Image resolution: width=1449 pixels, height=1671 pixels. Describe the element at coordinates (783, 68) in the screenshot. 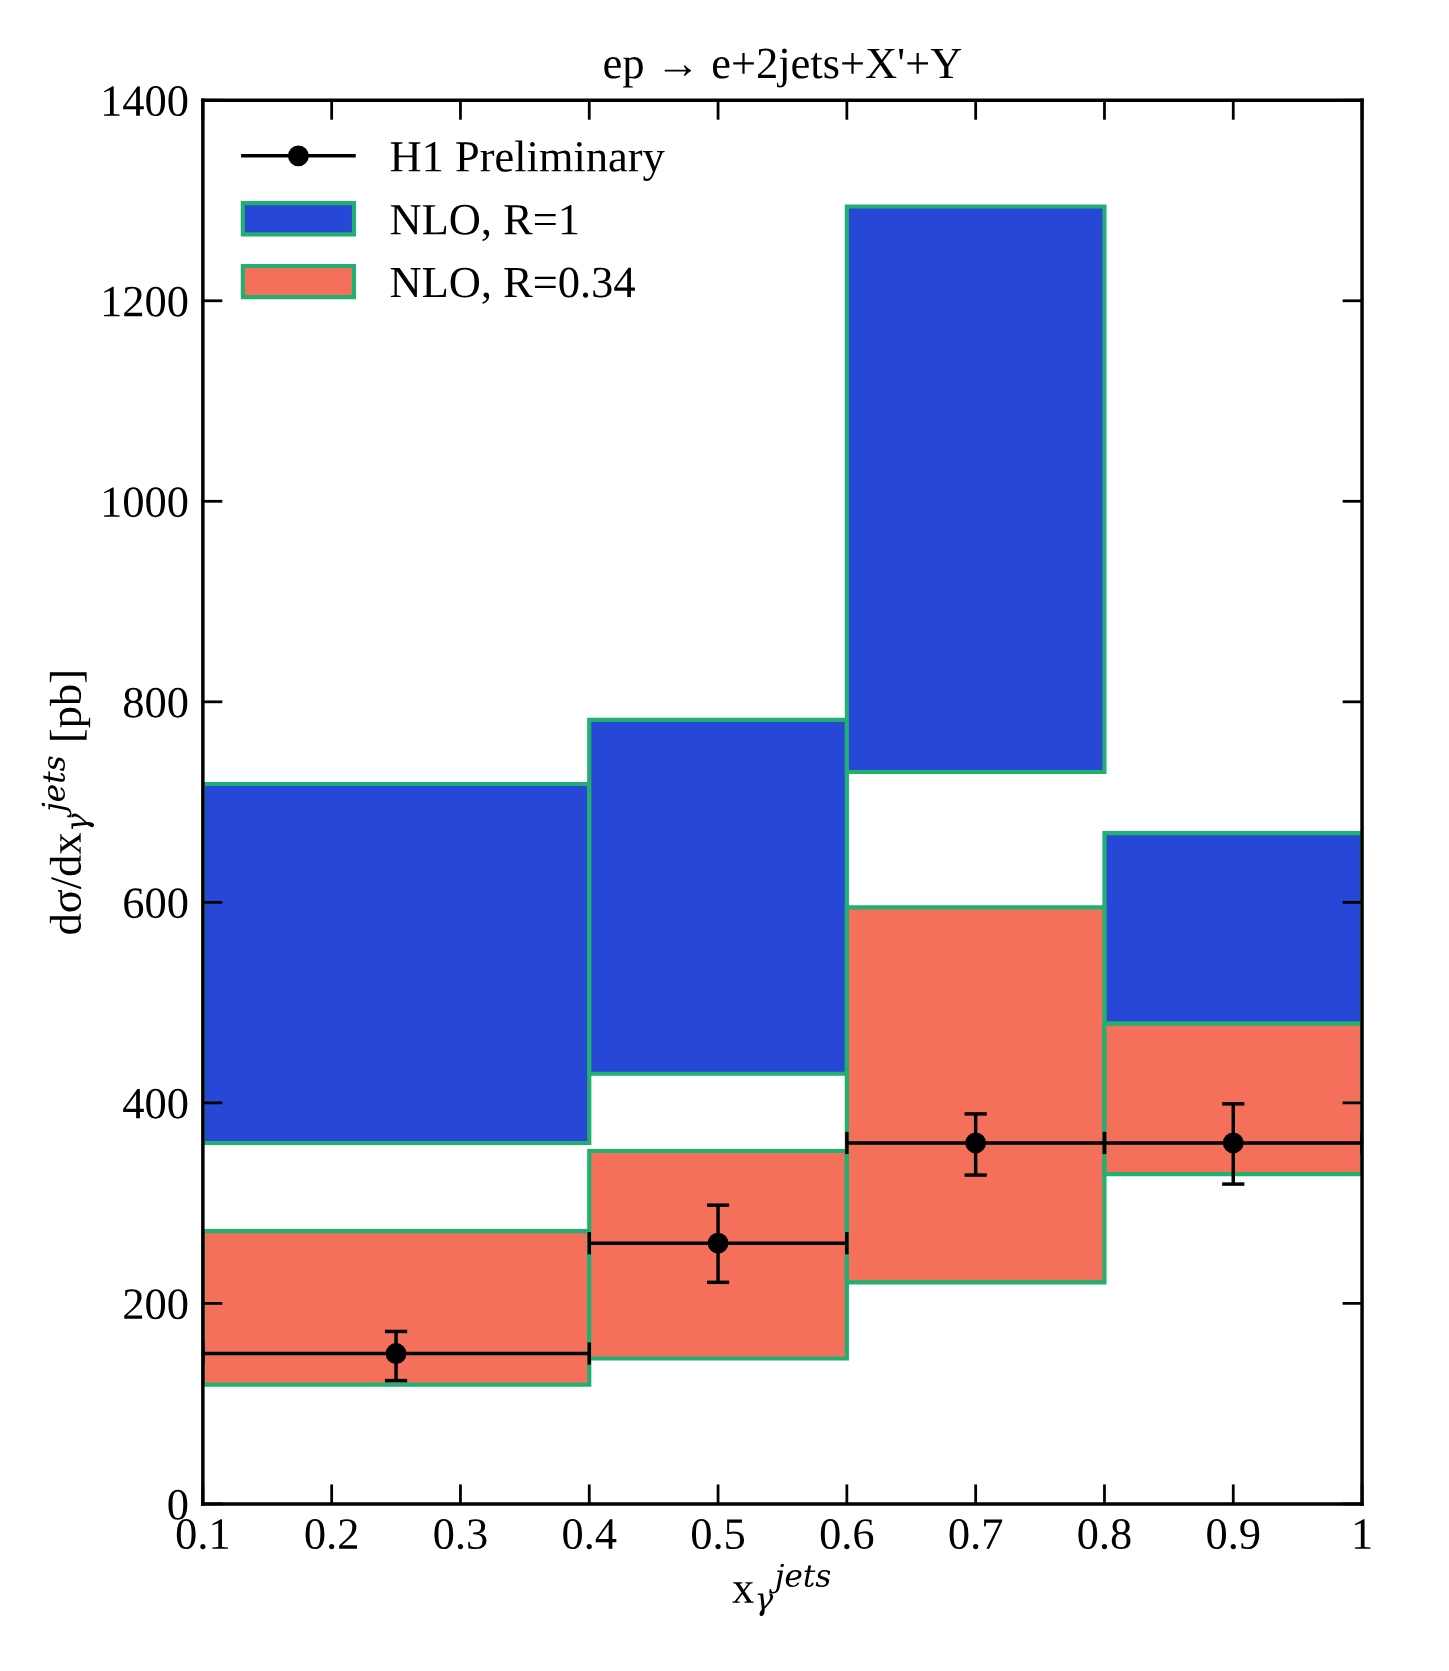

I see `chart-title: ep → e+2jets+X'+Y` at that location.